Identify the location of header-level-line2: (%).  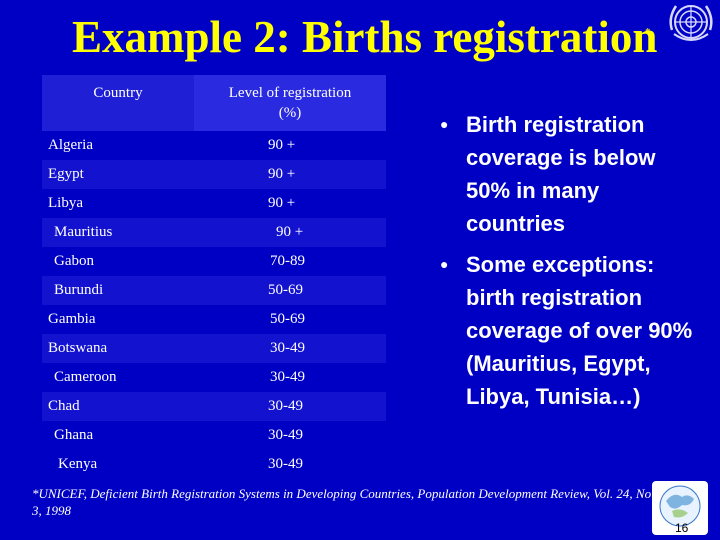
(290, 113).